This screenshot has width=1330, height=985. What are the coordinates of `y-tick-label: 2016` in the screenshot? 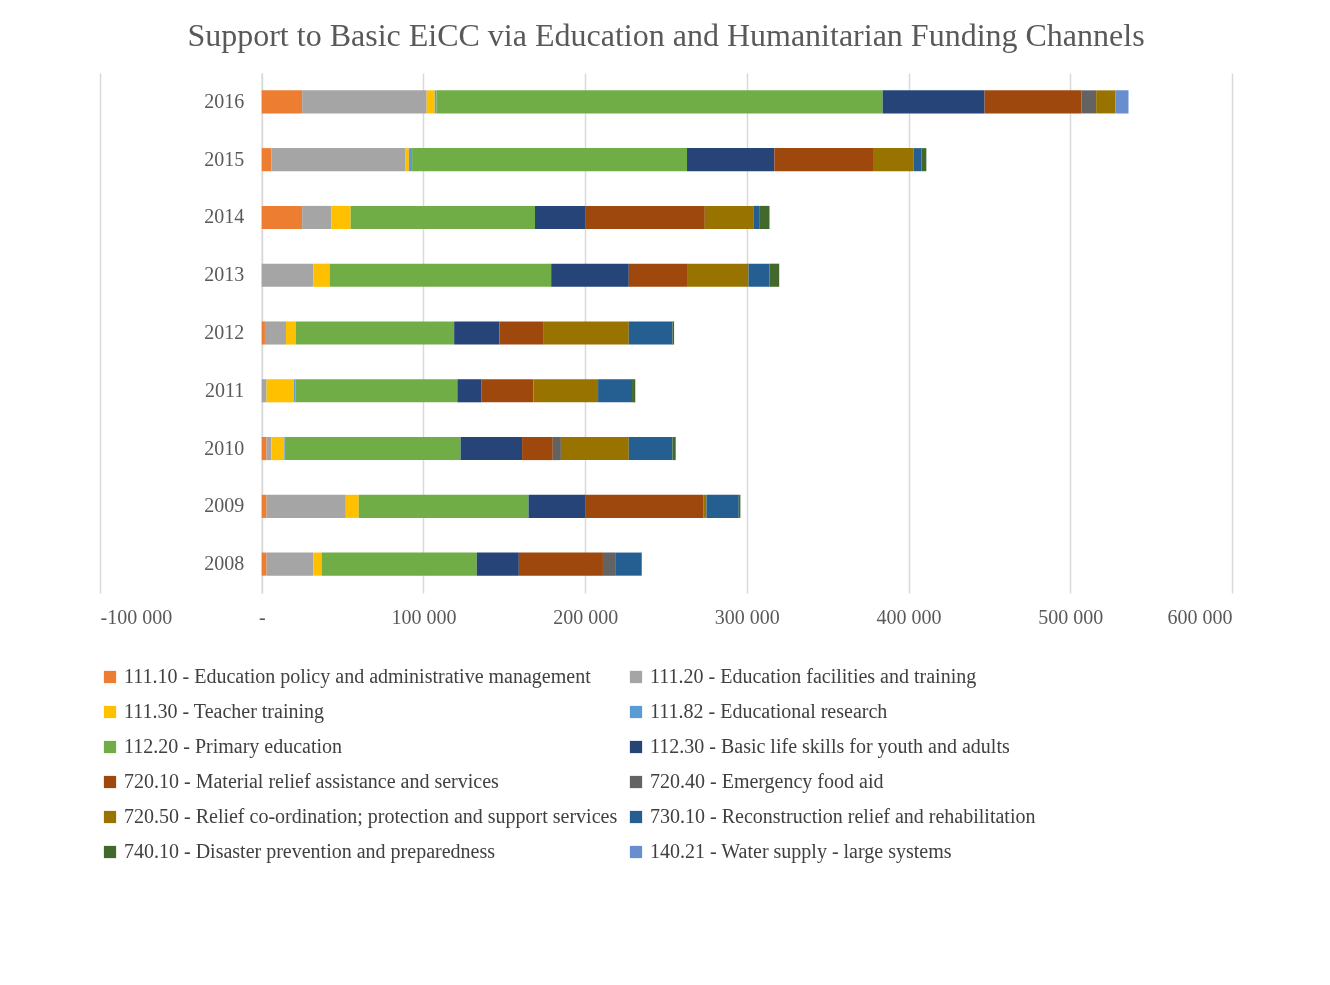 It's located at (224, 100).